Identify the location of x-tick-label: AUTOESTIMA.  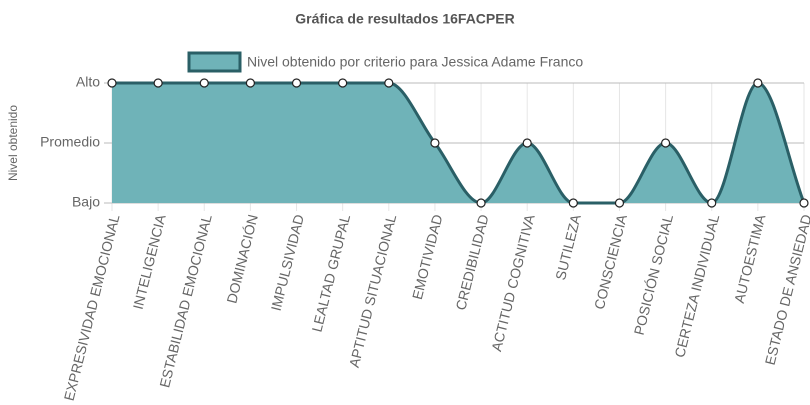
(750, 258).